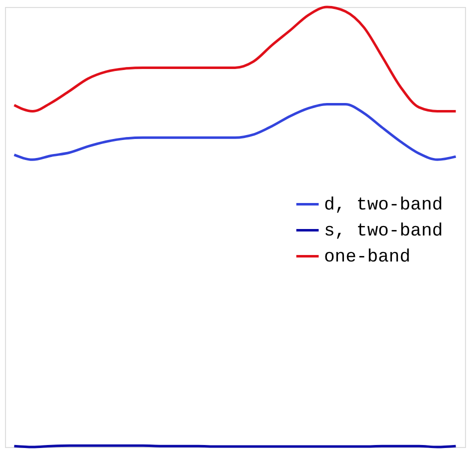 The image size is (474, 474). What do you see at coordinates (383, 205) in the screenshot?
I see `legend-label: d, two-band` at bounding box center [383, 205].